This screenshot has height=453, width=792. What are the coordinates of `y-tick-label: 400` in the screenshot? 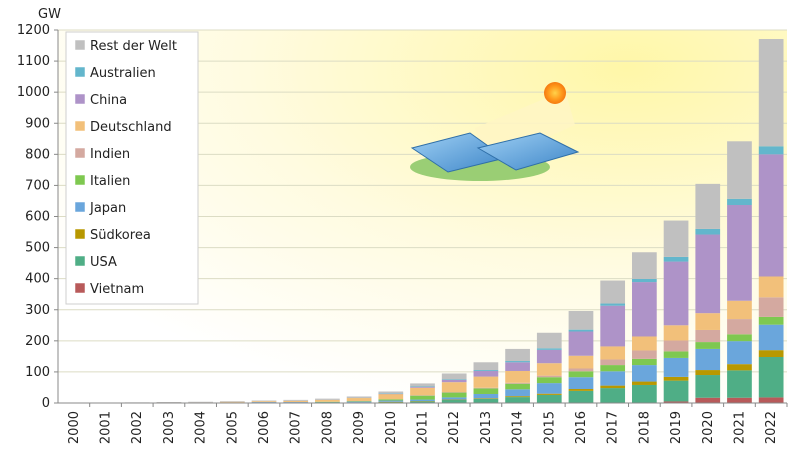 It's located at (37, 279).